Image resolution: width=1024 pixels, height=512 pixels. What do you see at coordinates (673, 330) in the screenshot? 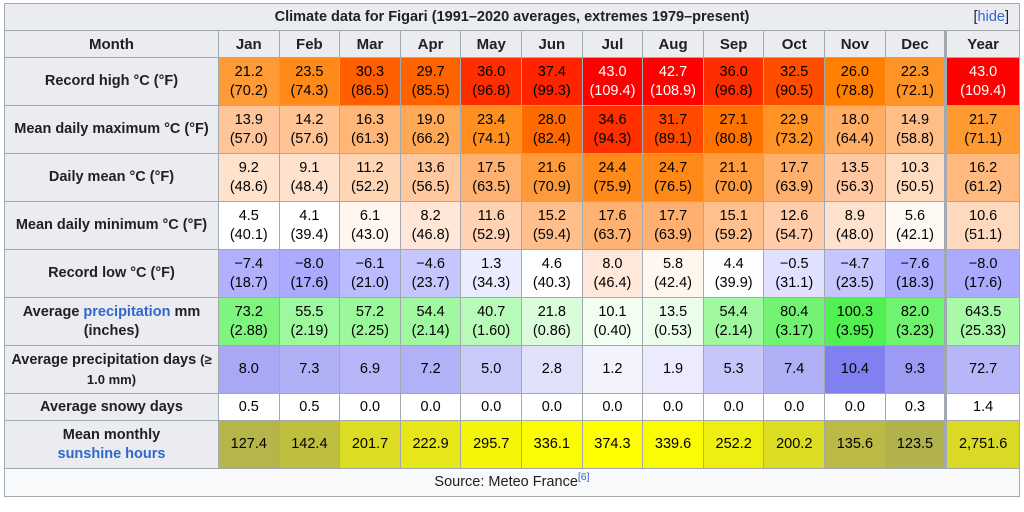
I see `value-imperial: (0.53)` at bounding box center [673, 330].